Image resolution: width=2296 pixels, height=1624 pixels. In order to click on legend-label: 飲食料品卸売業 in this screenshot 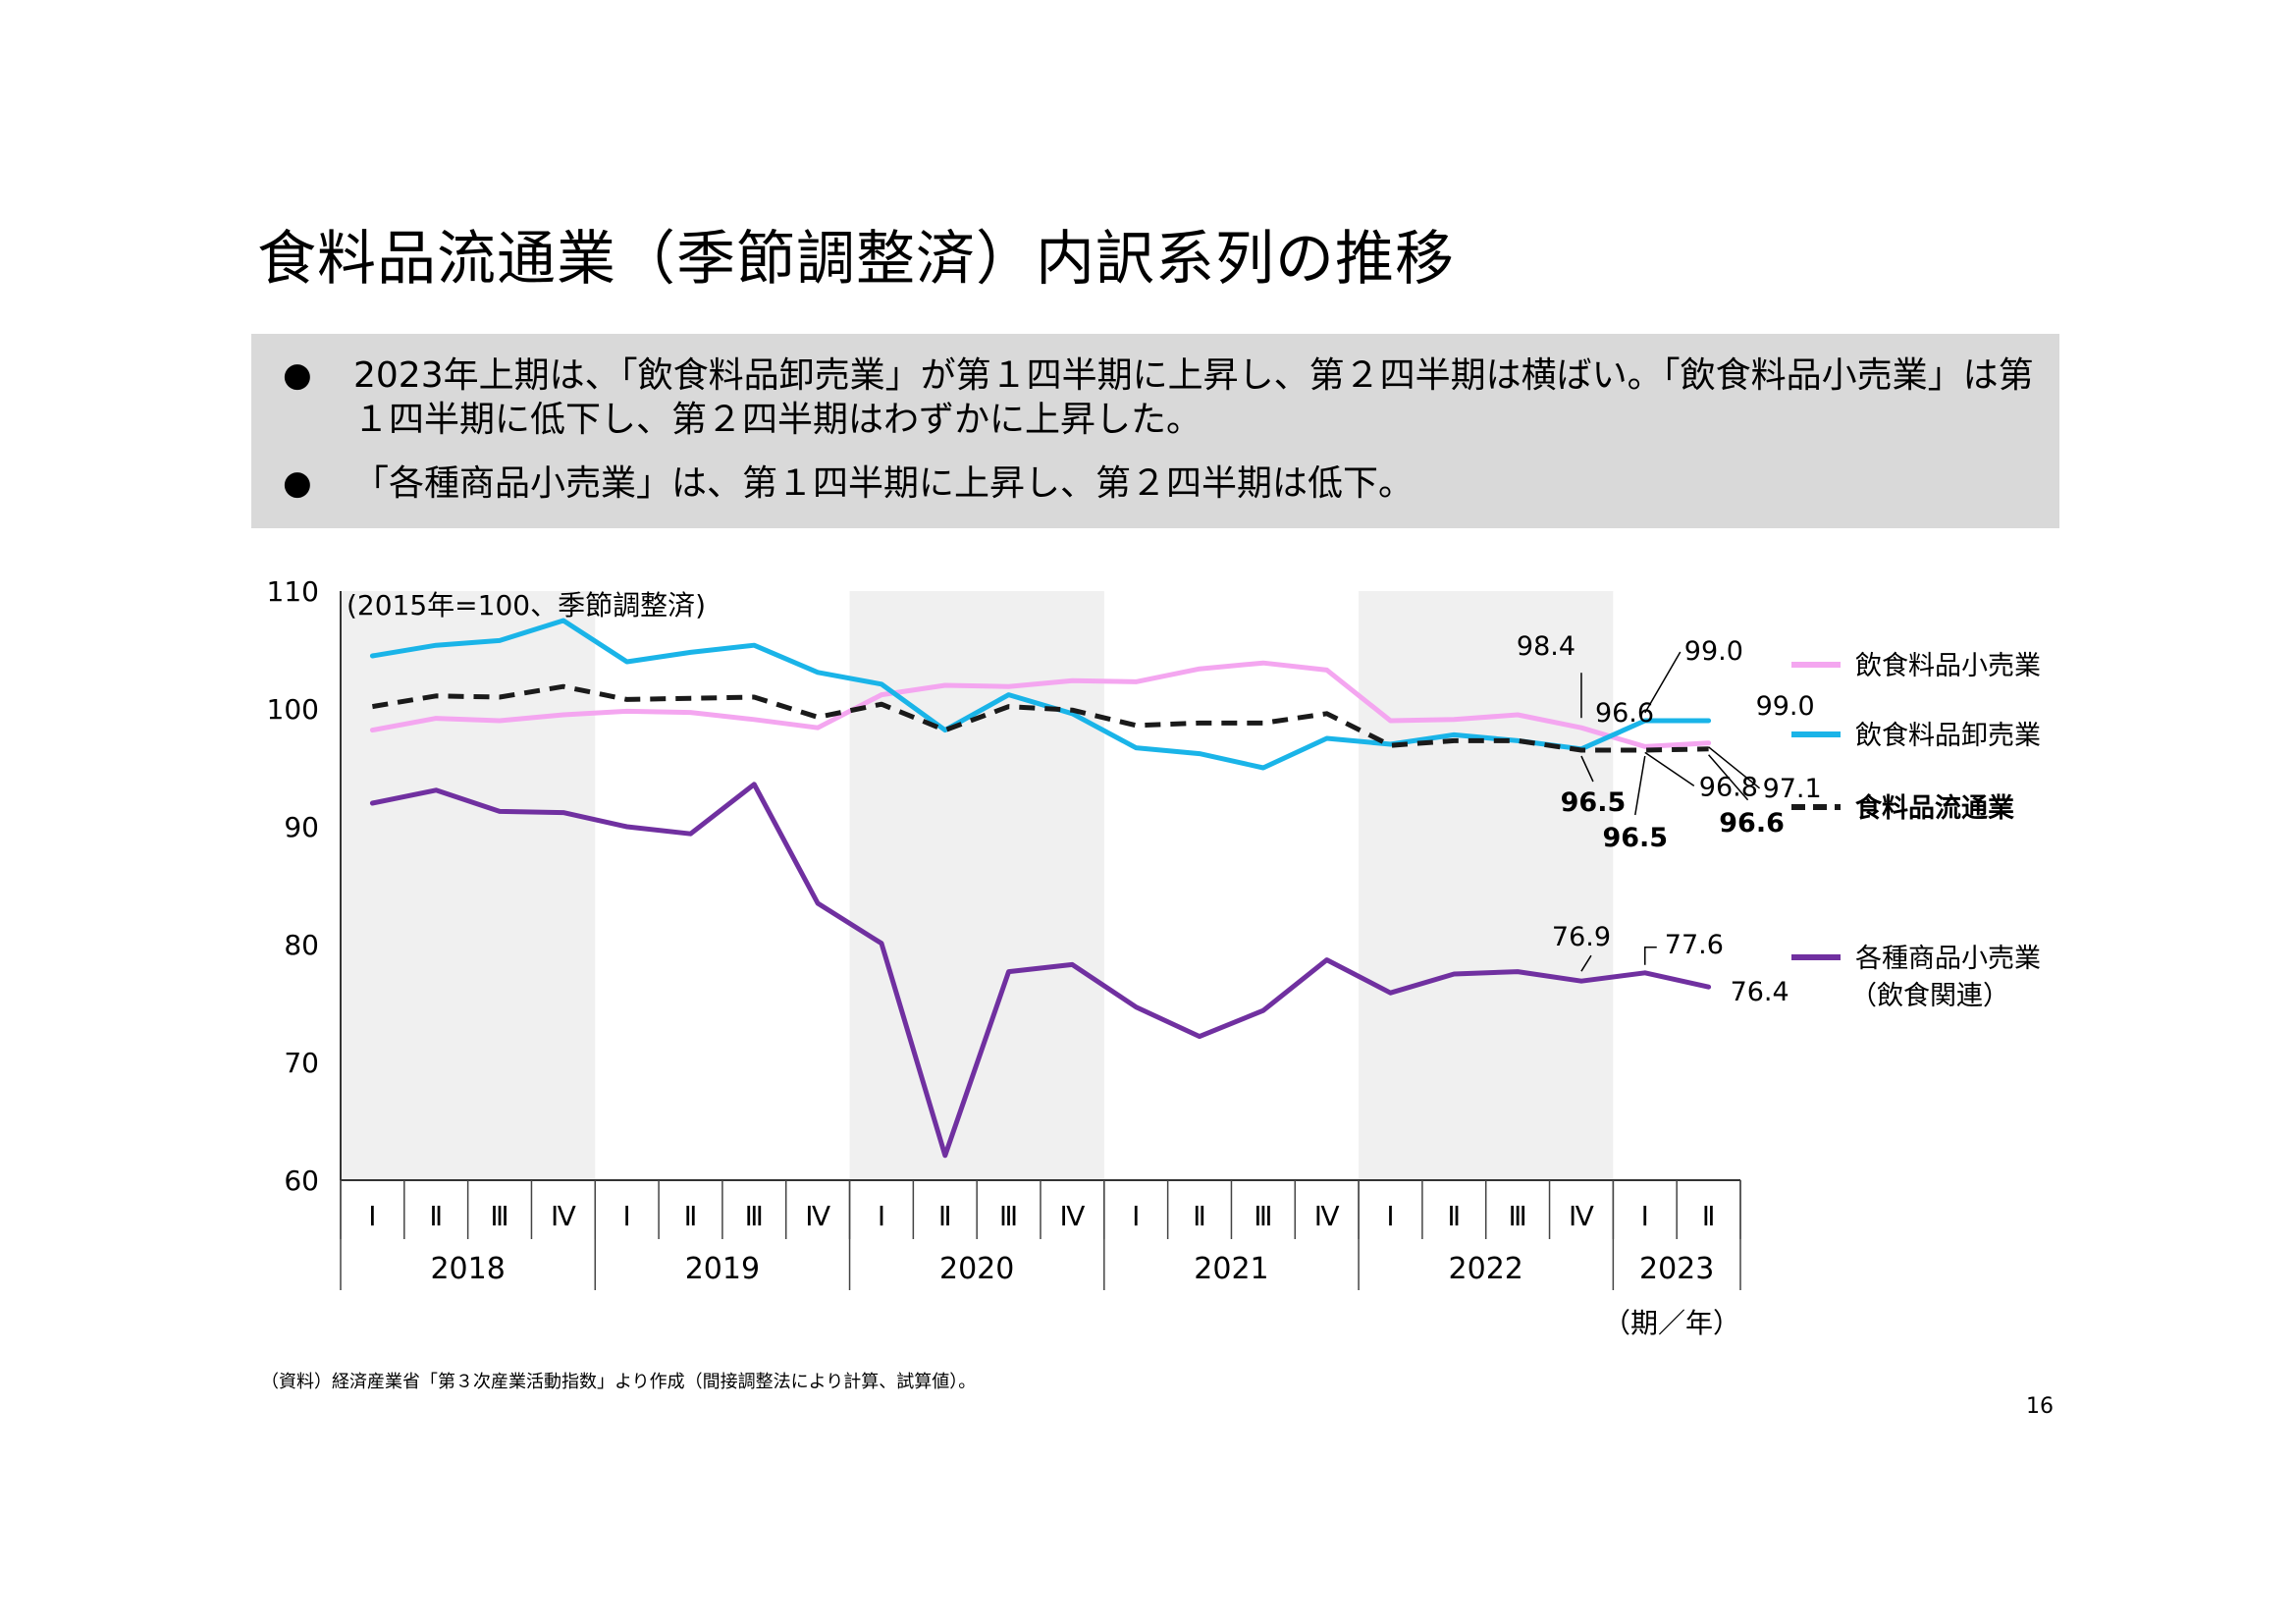, I will do `click(1948, 736)`.